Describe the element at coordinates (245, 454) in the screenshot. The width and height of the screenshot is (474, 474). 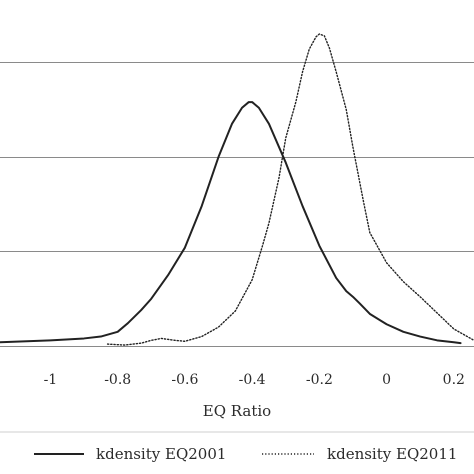
I see `legend: kdensity EQ2001 kdensity EQ2011` at that location.